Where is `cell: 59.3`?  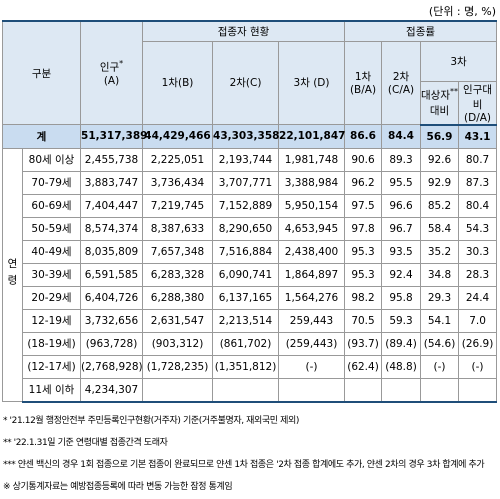
cell: 59.3 is located at coordinates (401, 320).